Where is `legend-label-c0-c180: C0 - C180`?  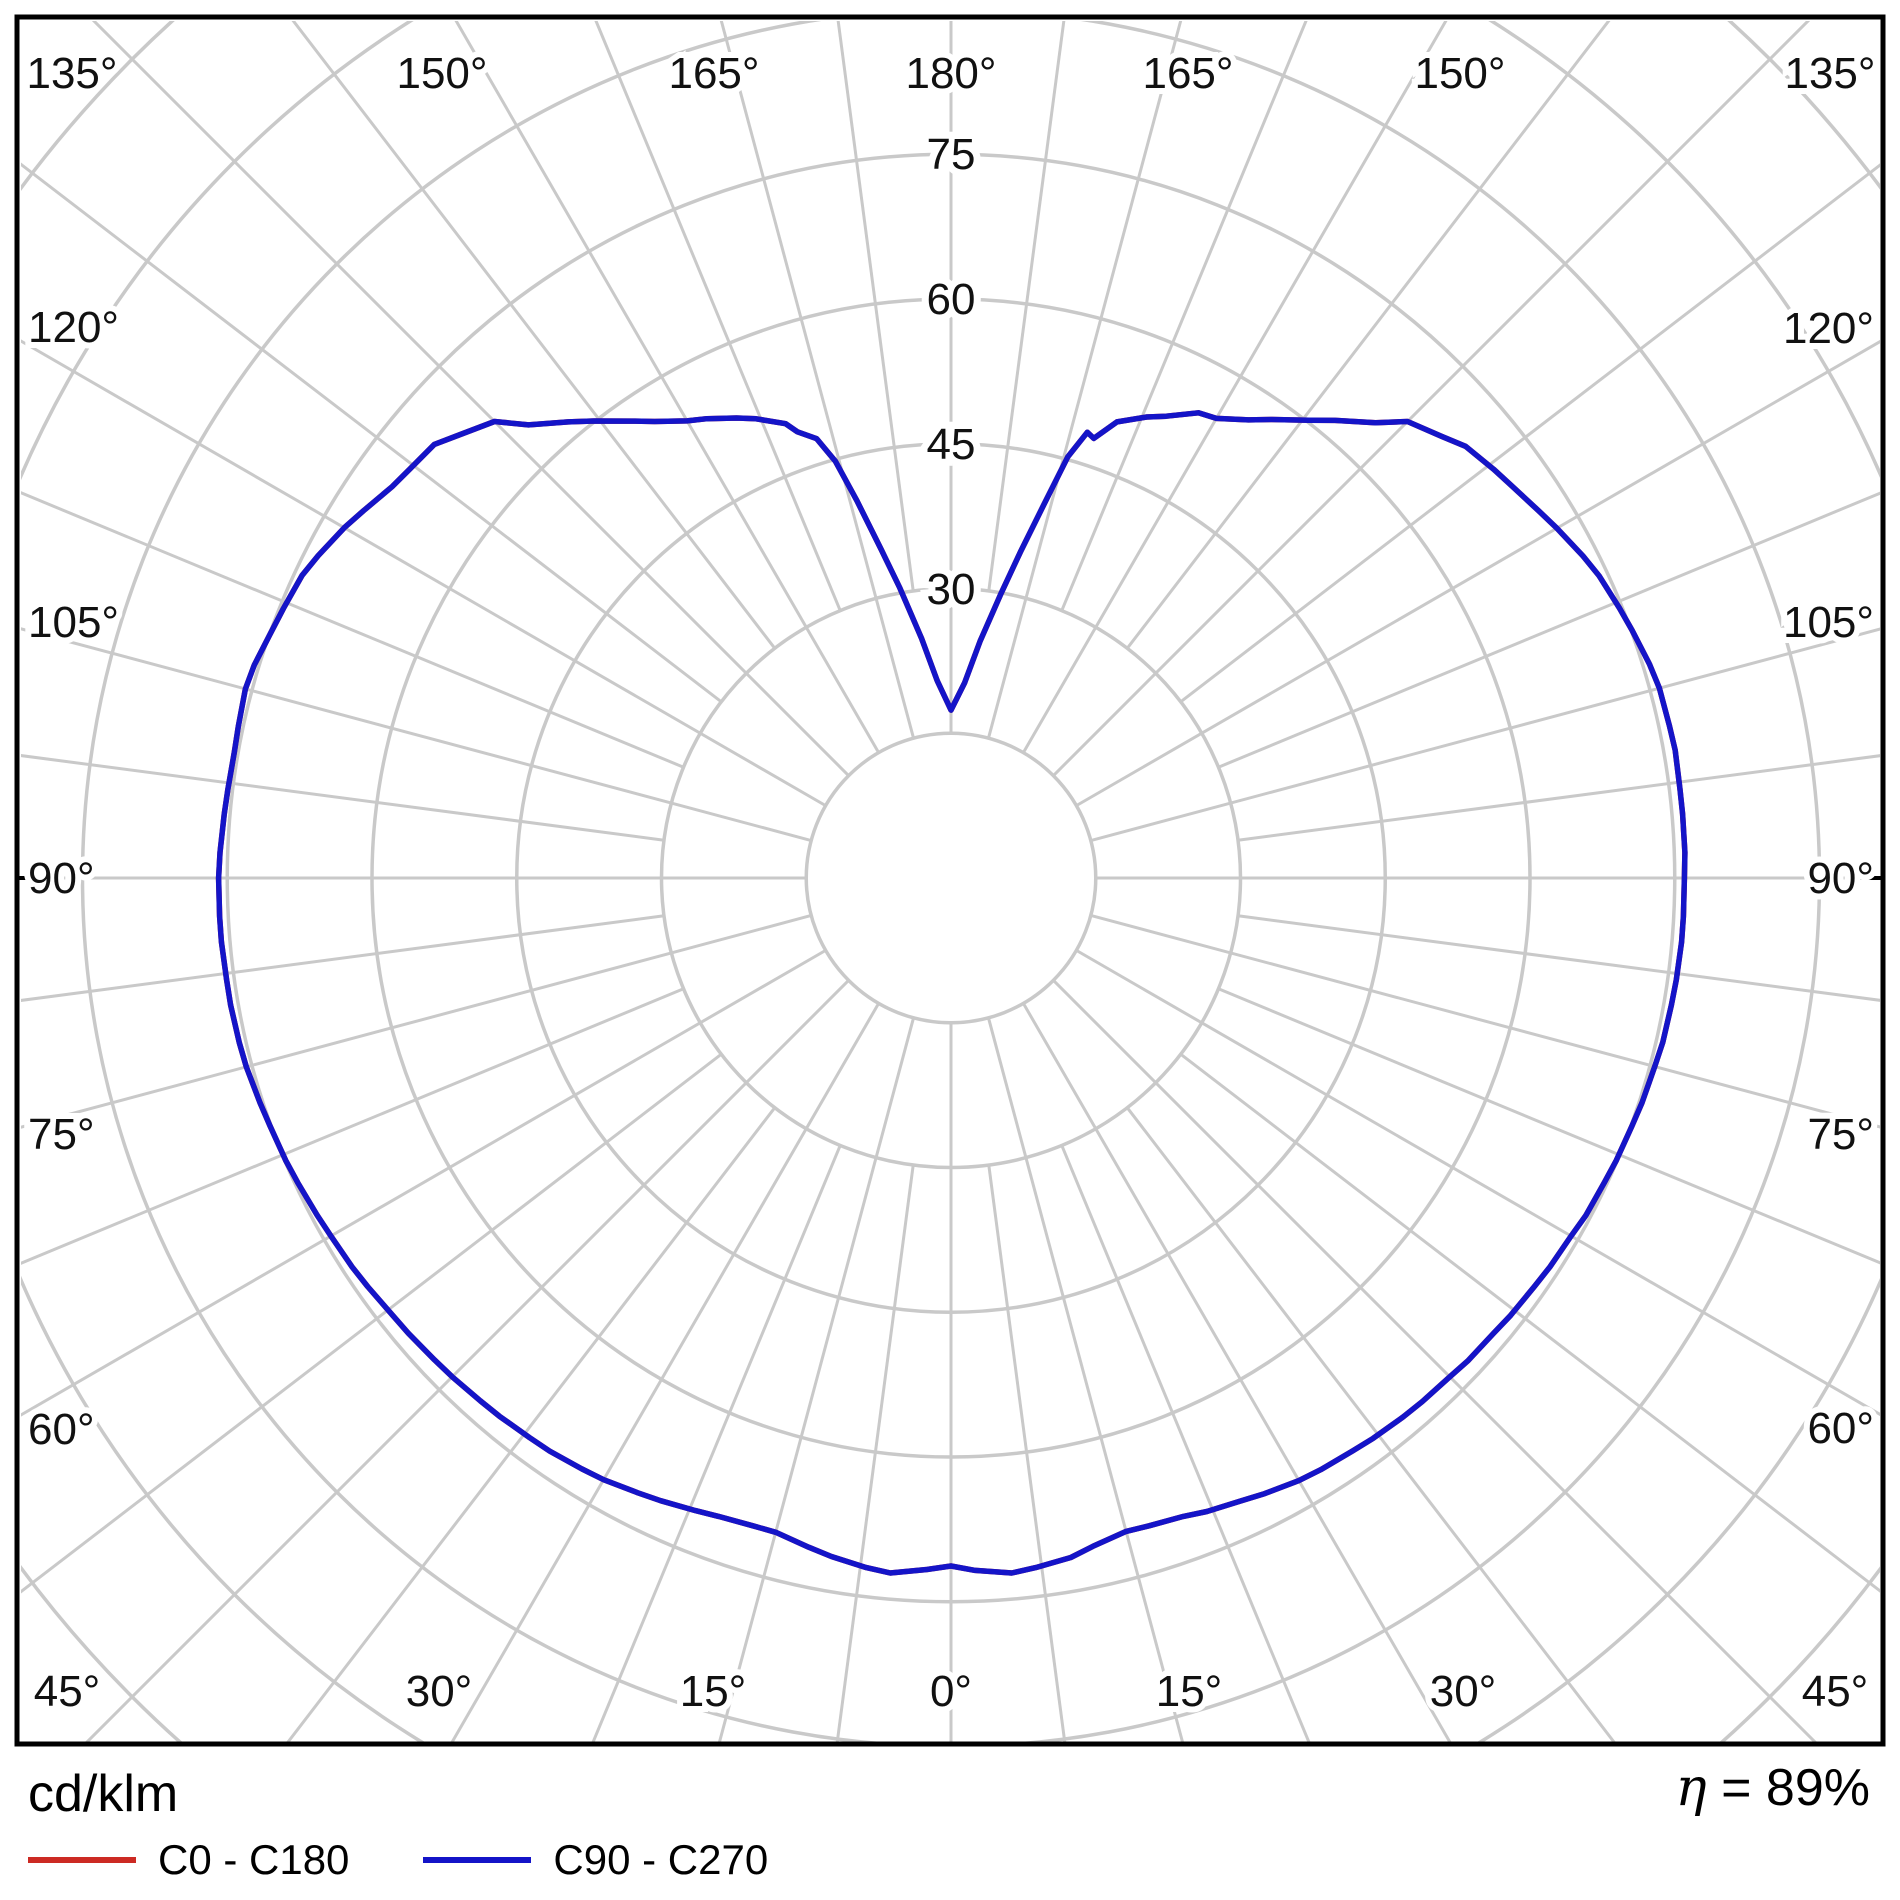 legend-label-c0-c180: C0 - C180 is located at coordinates (254, 1859).